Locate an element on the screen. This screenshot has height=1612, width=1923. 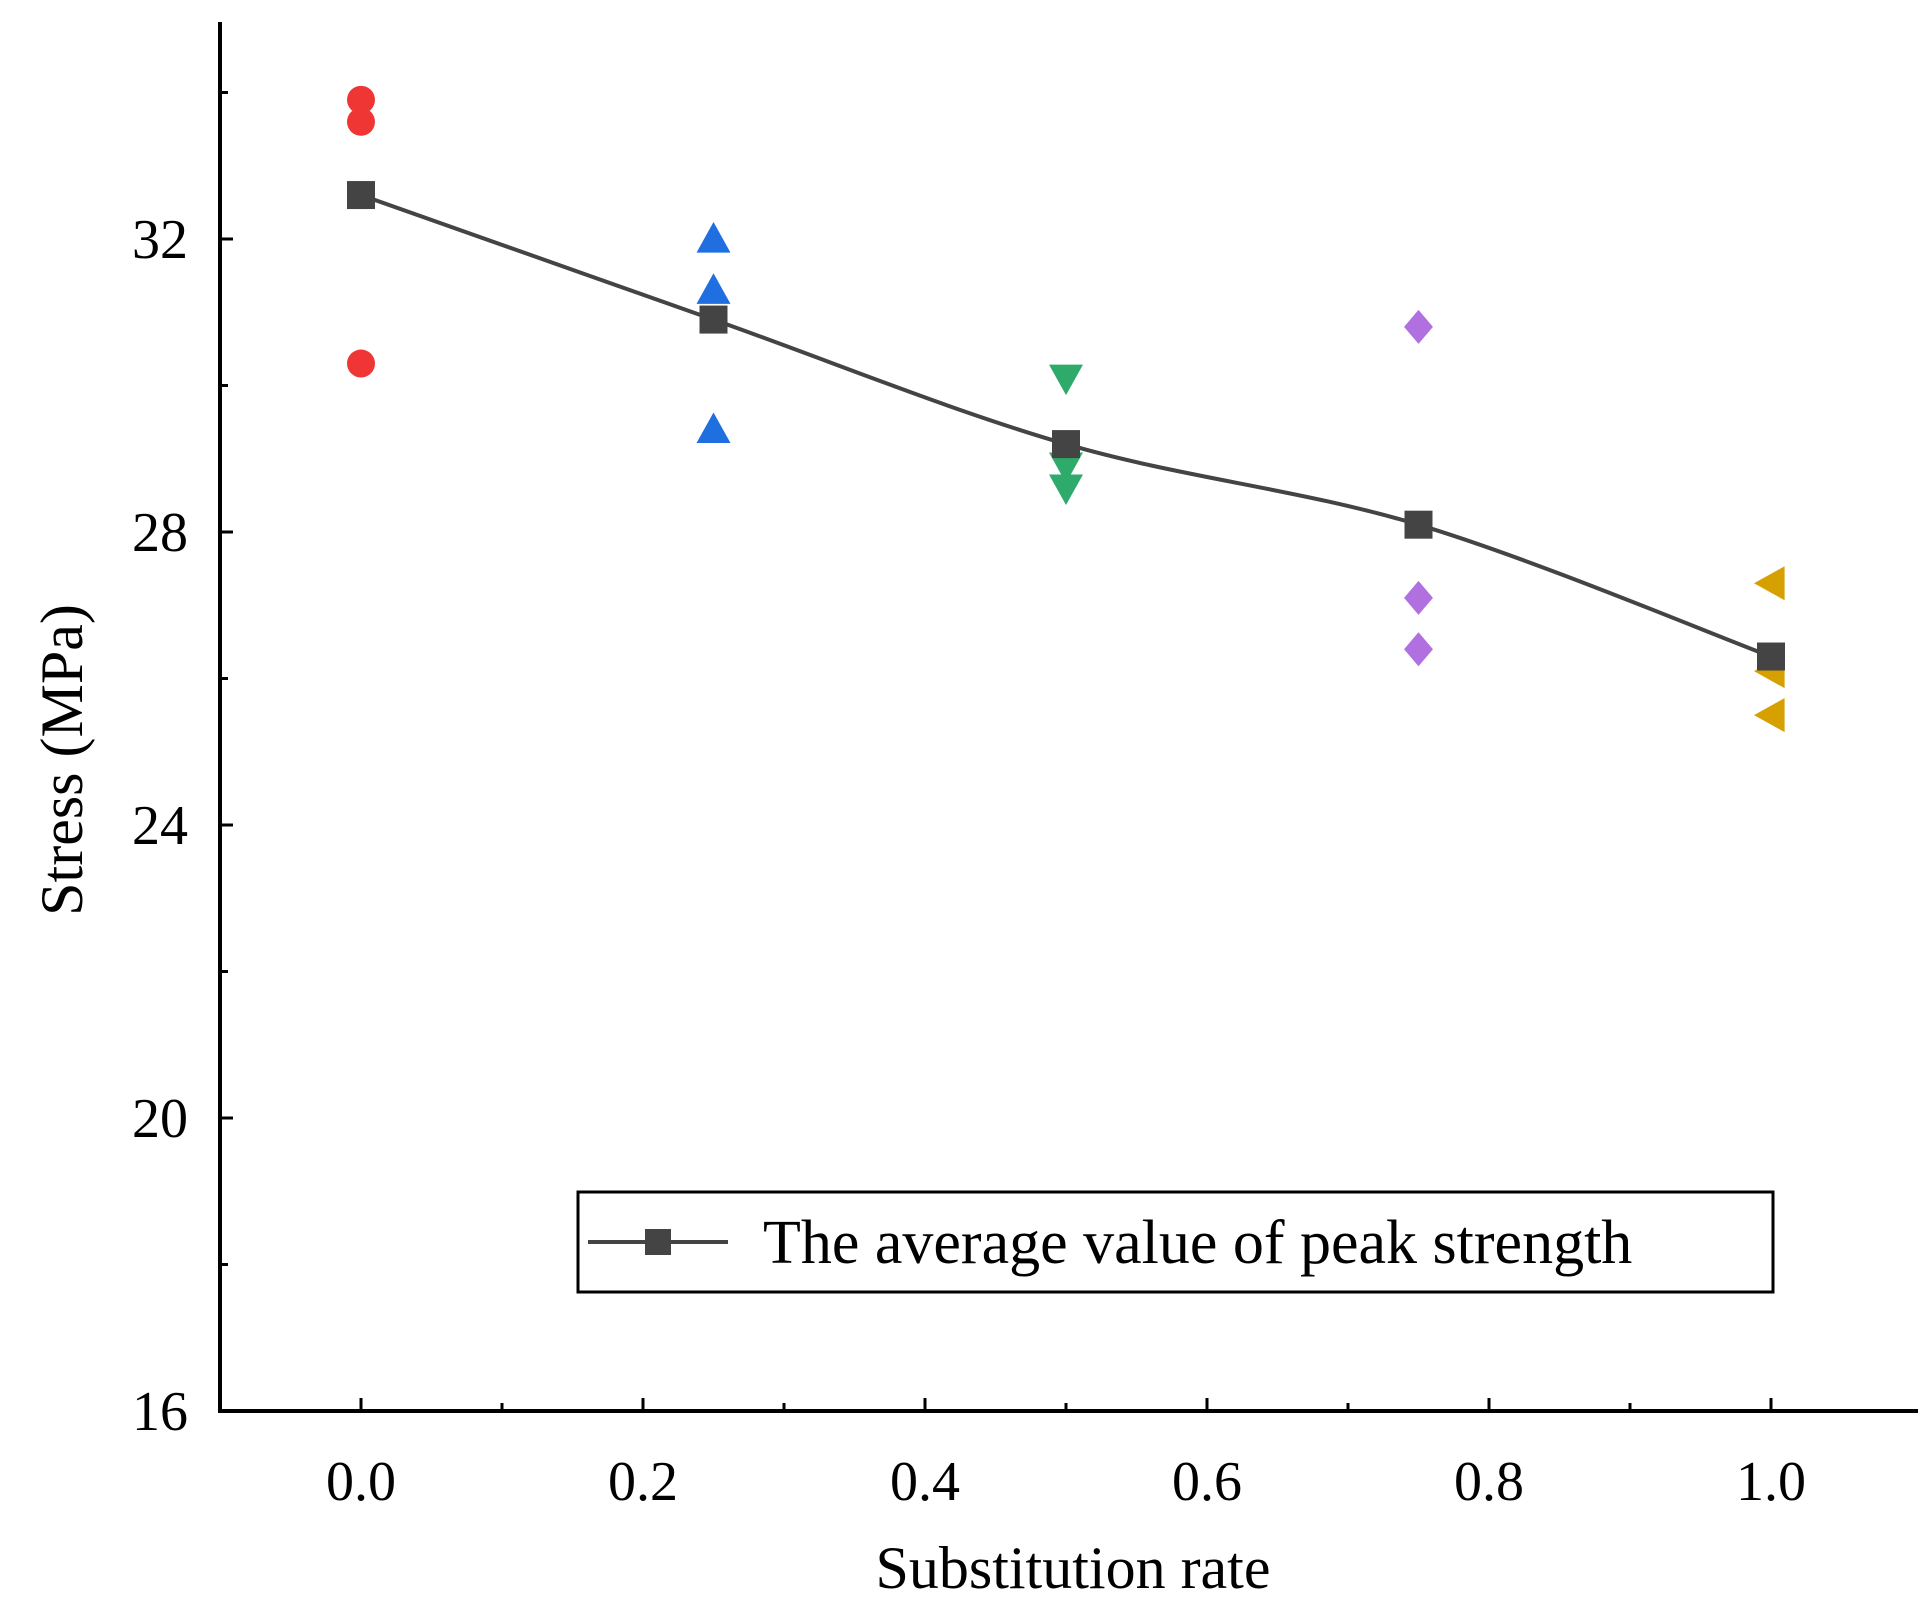
y-tick-label: 16 is located at coordinates (160, 1412).